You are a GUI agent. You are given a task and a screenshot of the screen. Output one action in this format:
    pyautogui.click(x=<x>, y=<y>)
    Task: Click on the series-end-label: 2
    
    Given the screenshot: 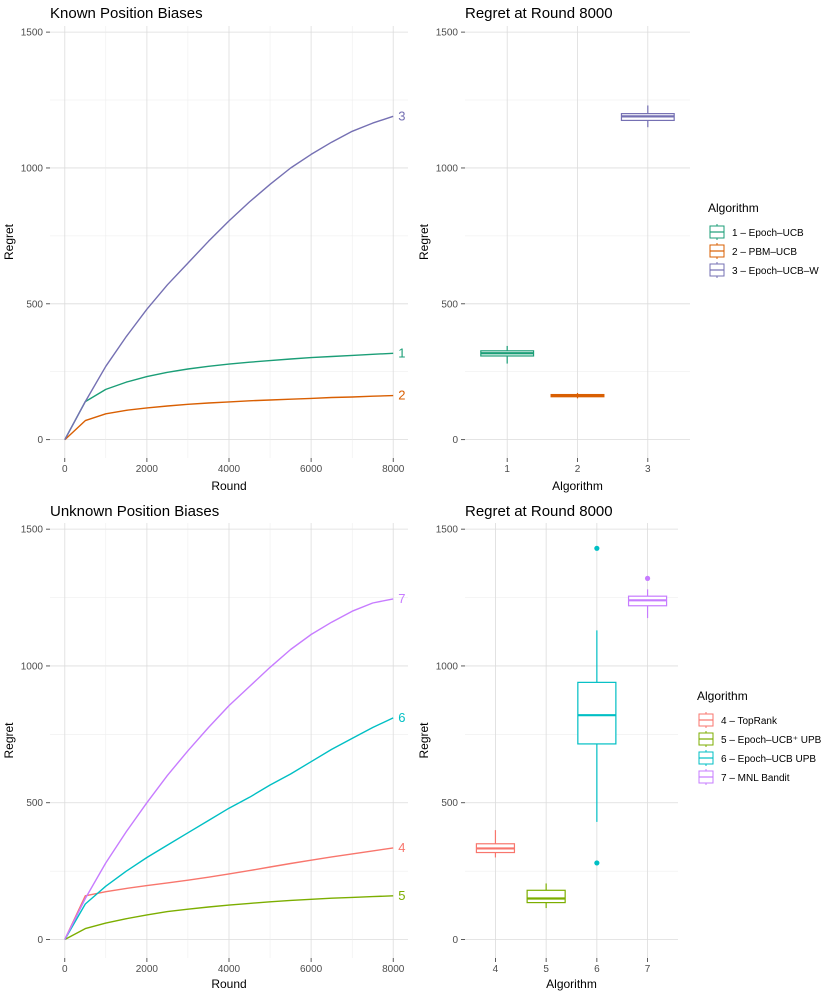 What is the action you would take?
    pyautogui.click(x=401, y=395)
    